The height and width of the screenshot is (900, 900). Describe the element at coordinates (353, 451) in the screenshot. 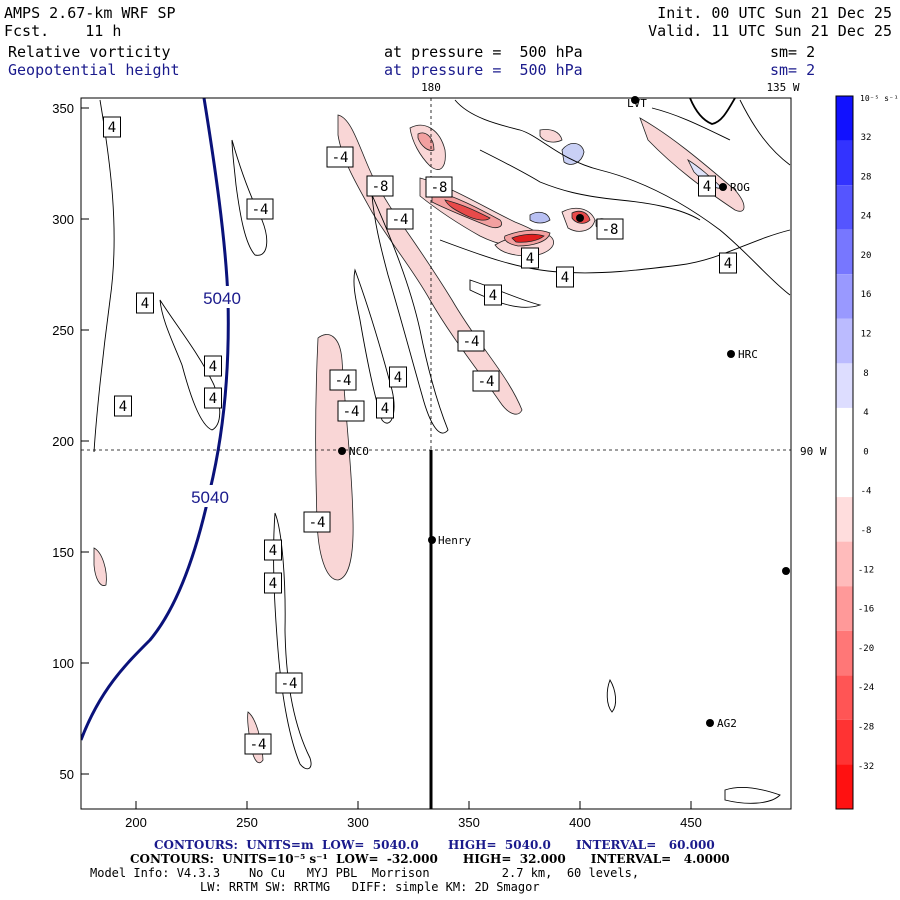

I see `station-nco: NCO` at that location.